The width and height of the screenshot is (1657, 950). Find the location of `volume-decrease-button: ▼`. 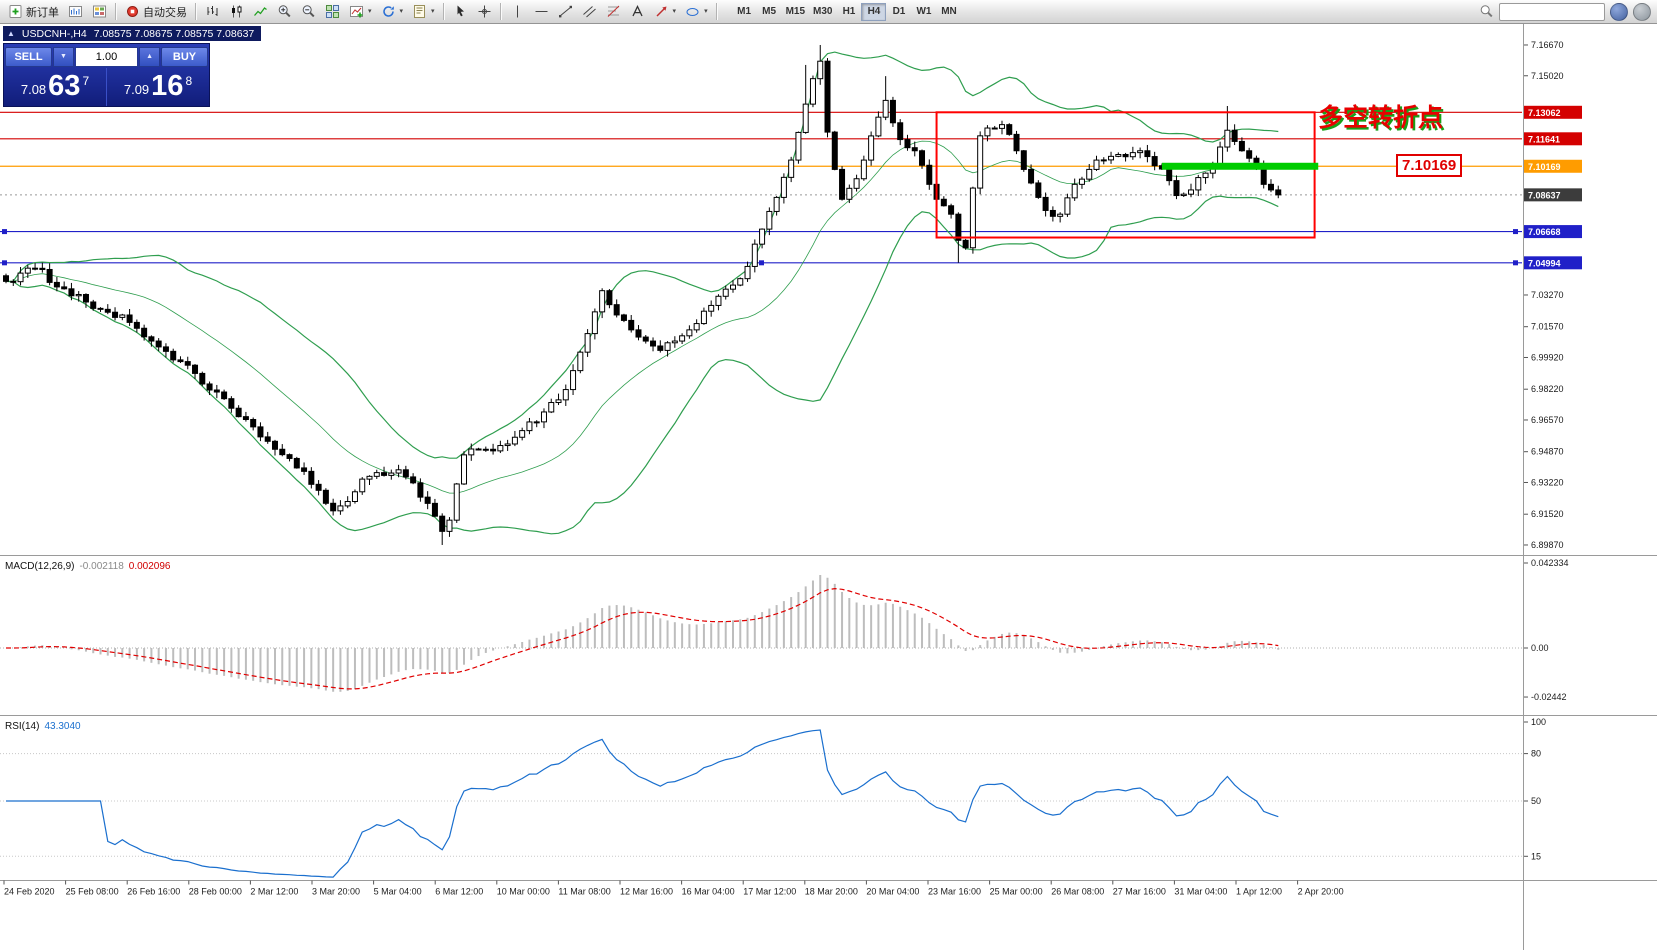

volume-decrease-button: ▼ is located at coordinates (63, 56).